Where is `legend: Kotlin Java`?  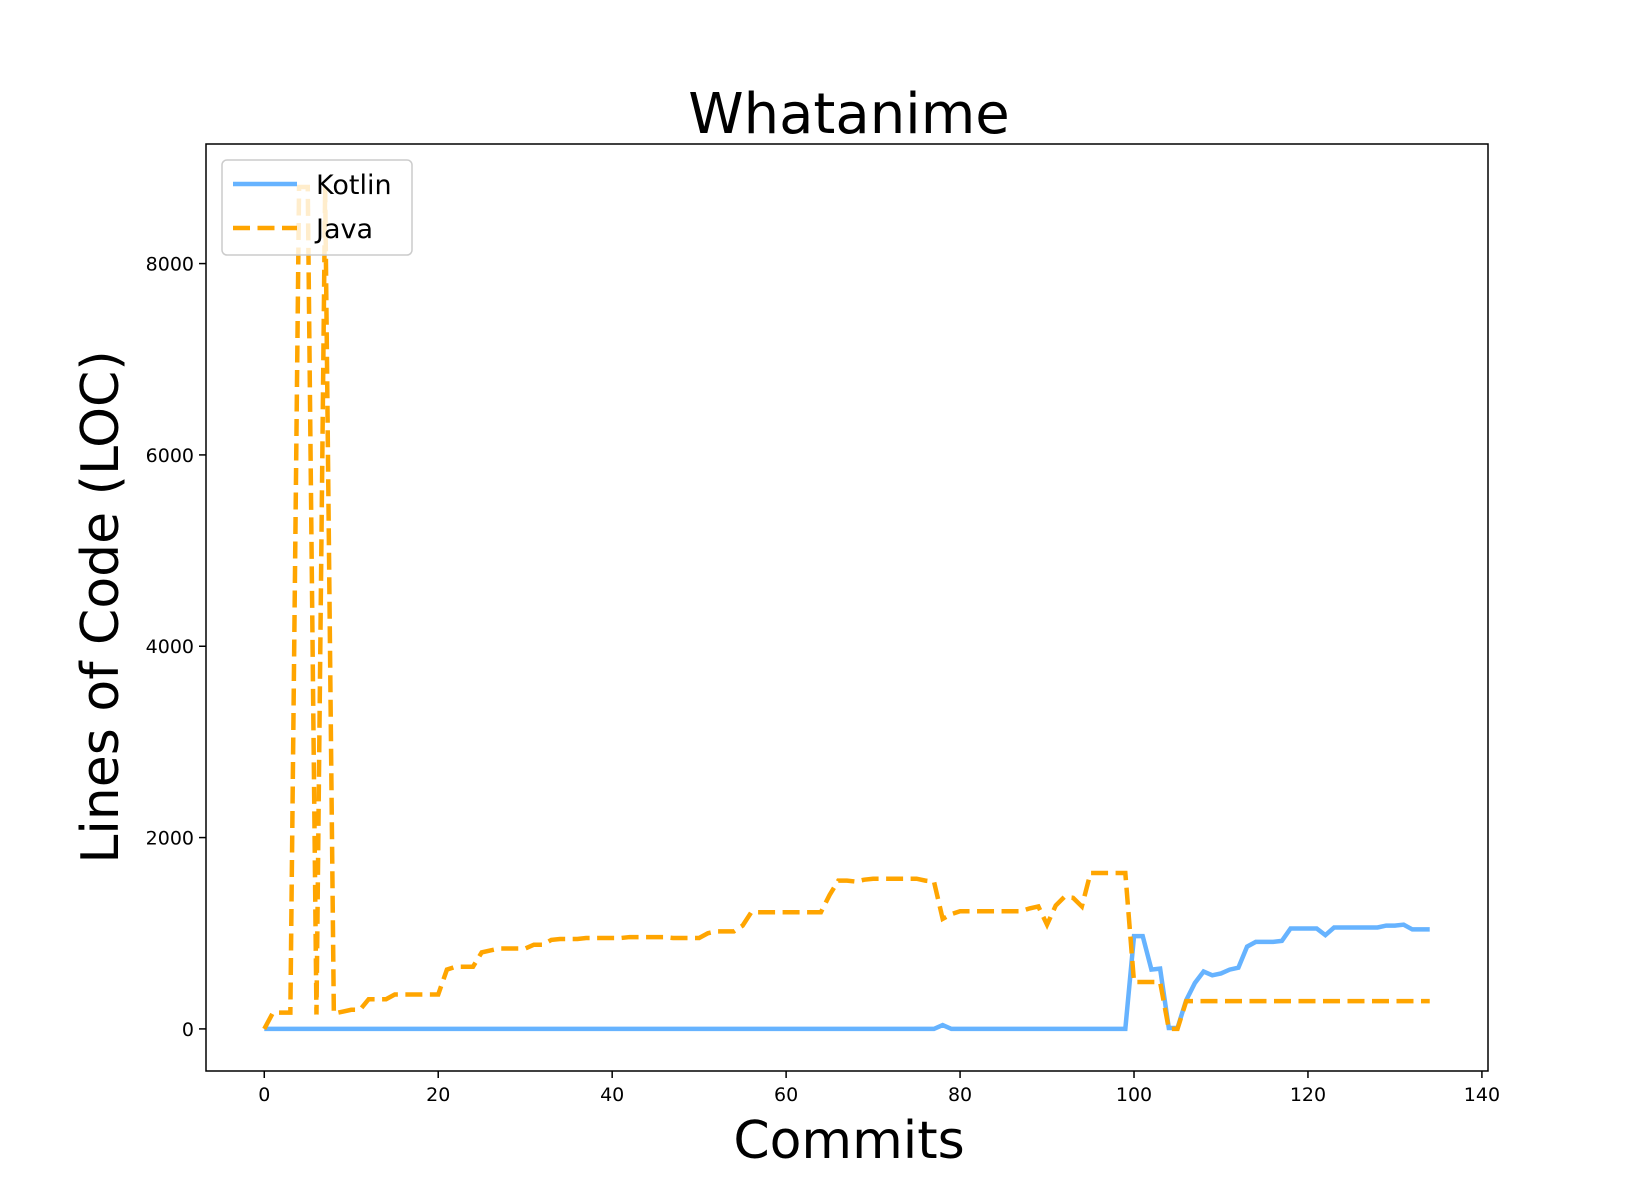
legend: Kotlin Java is located at coordinates (317, 207).